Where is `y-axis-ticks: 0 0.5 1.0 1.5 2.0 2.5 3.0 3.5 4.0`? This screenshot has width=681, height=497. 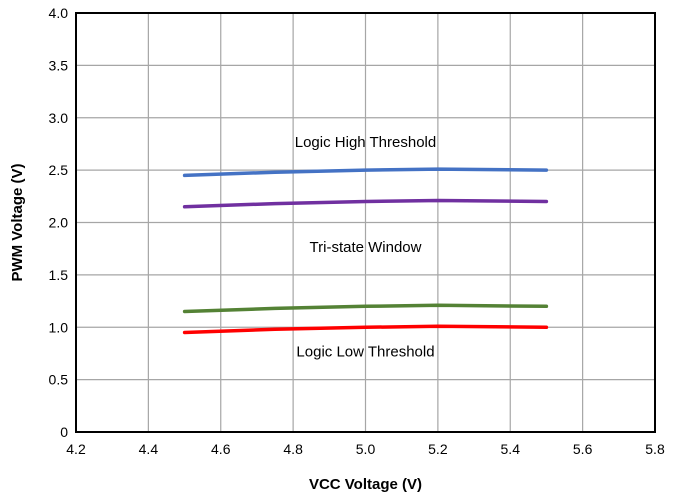 y-axis-ticks: 0 0.5 1.0 1.5 2.0 2.5 3.0 3.5 4.0 is located at coordinates (59, 222).